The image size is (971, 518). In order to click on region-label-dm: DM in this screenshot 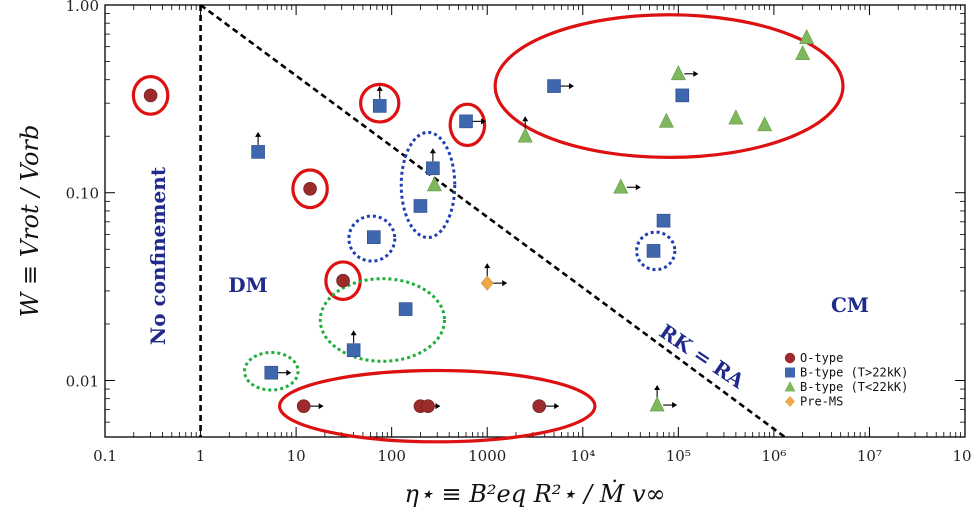, I will do `click(247, 285)`.